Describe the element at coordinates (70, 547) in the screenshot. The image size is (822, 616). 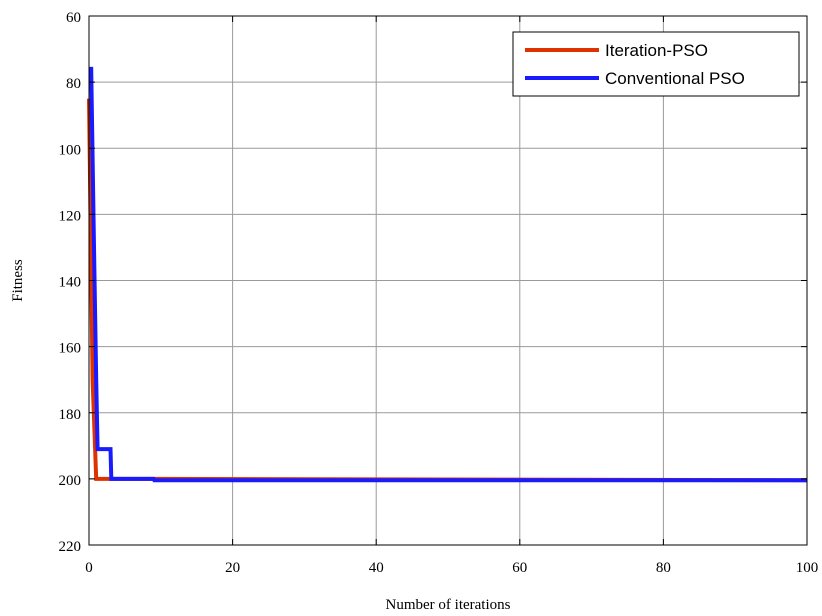
I see `y-tick-label: 220` at that location.